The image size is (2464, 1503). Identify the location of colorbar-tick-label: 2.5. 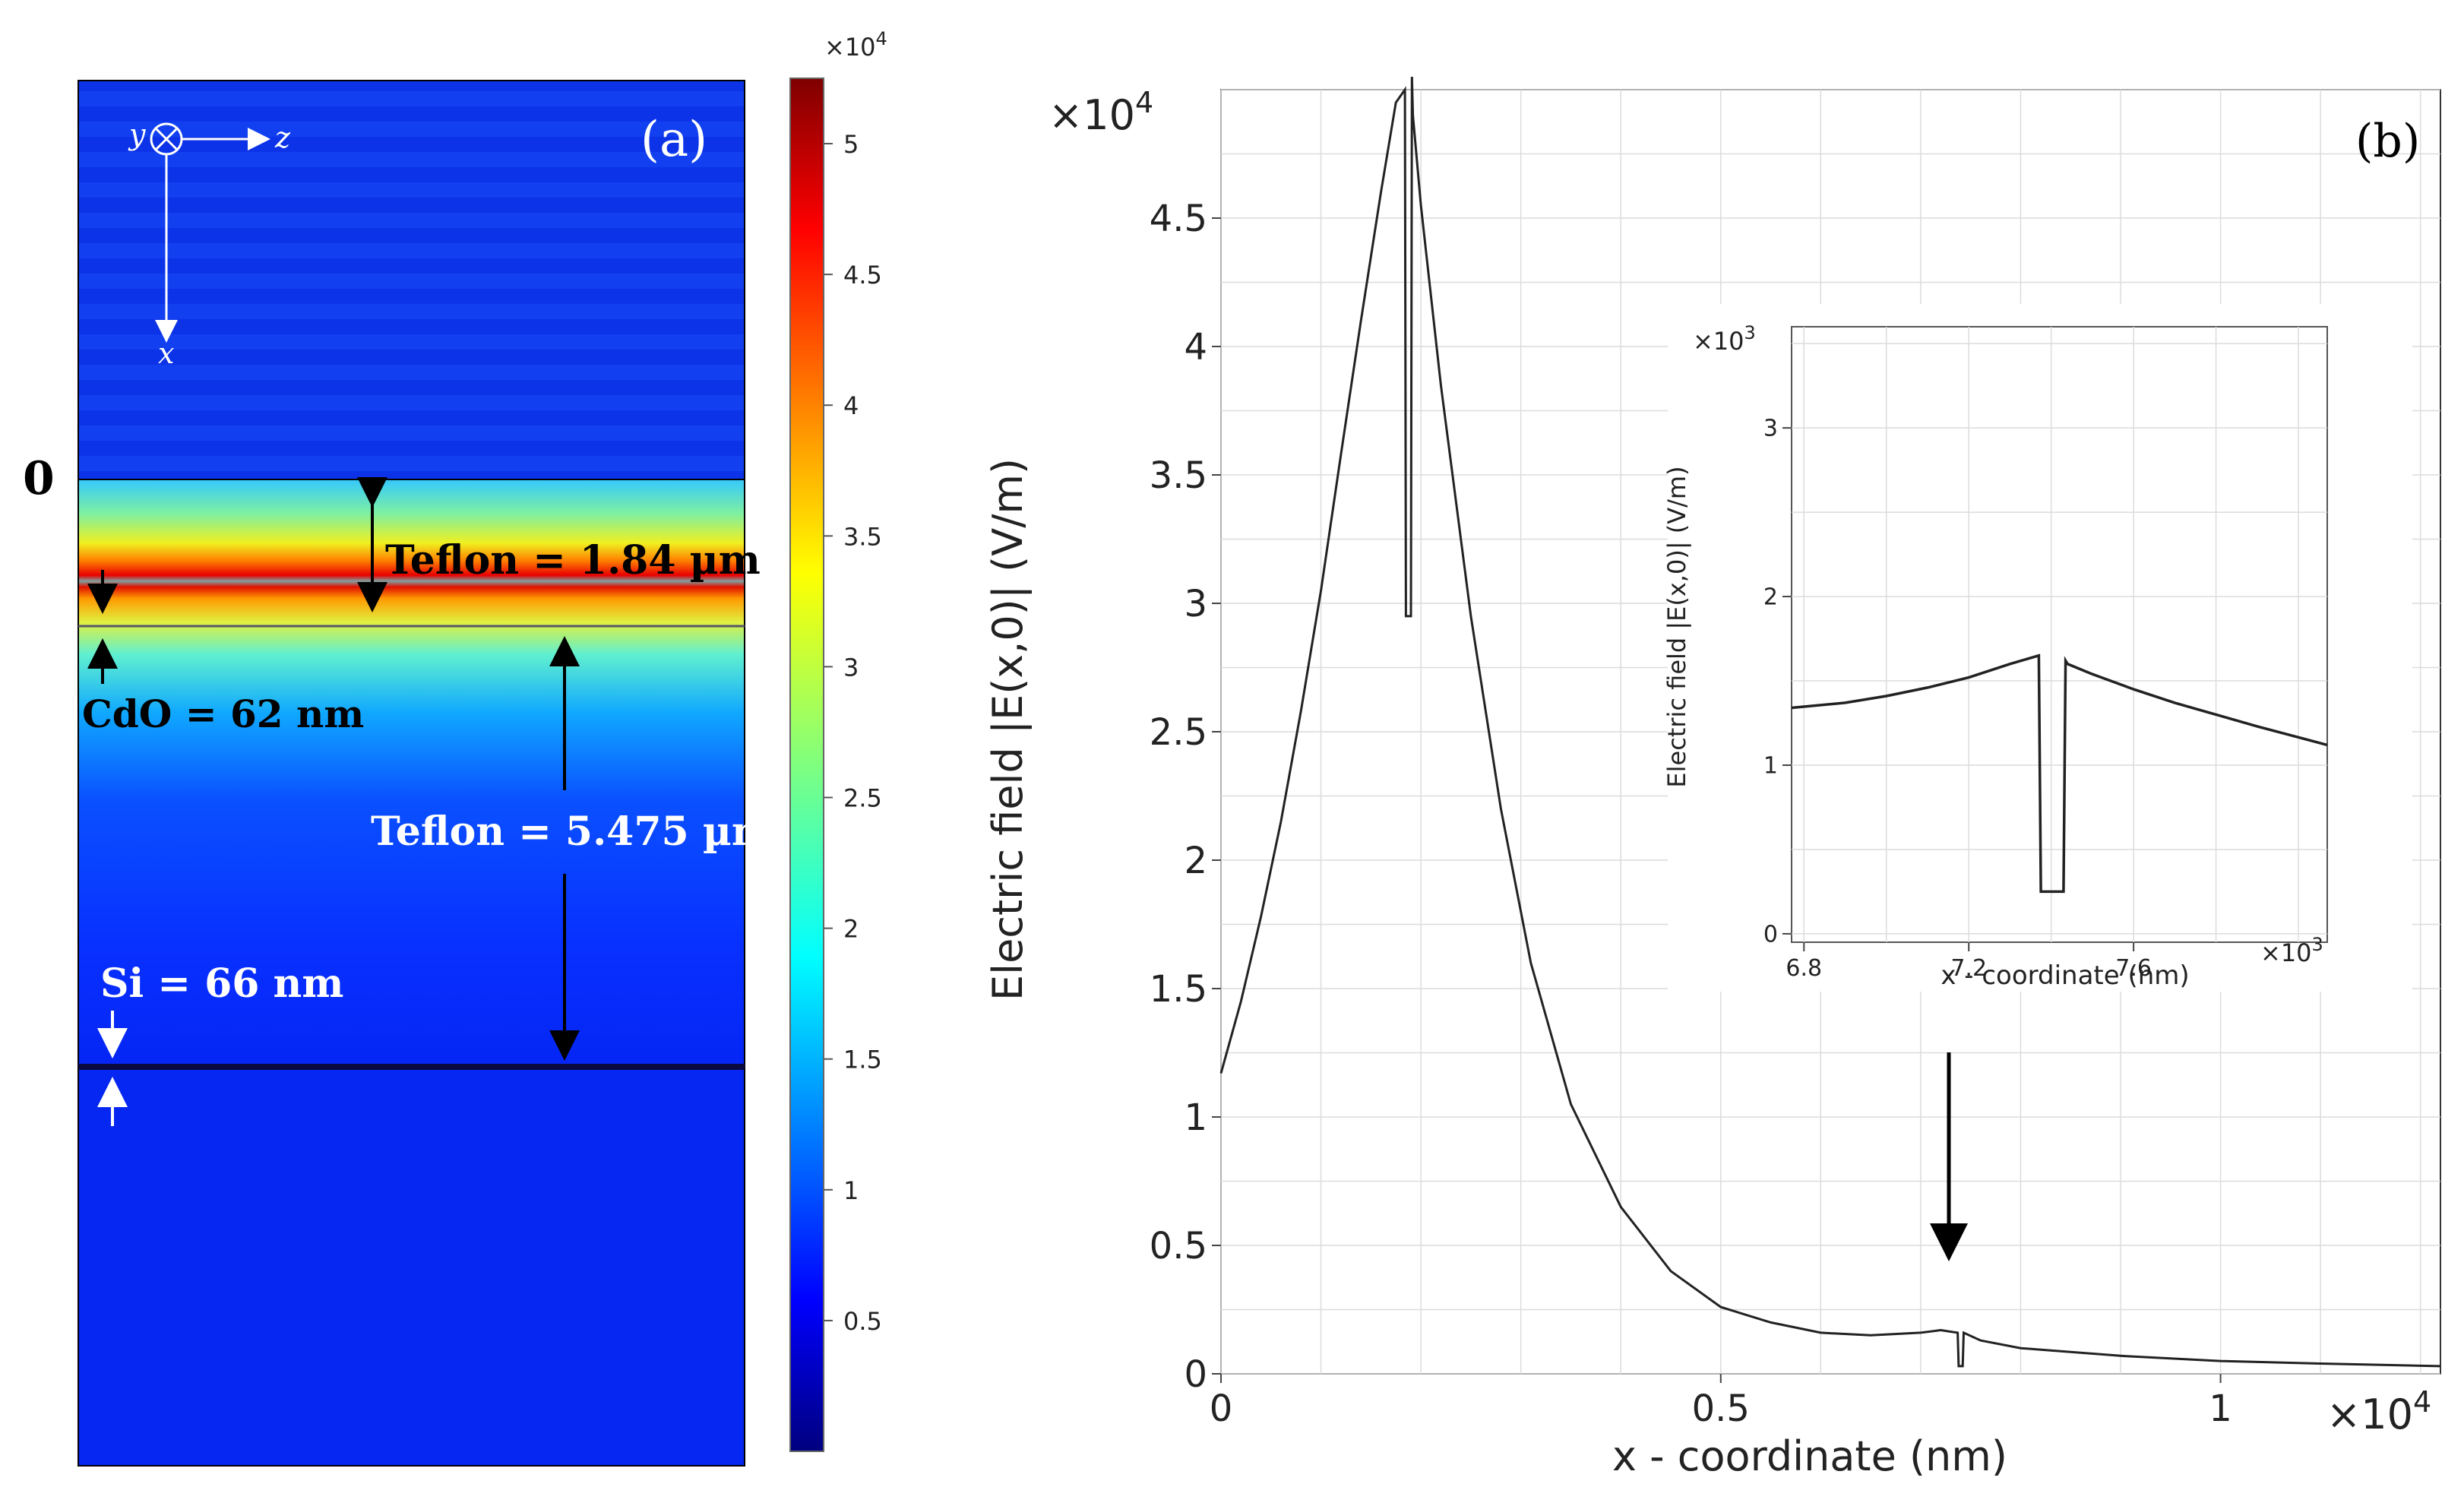
(862, 798).